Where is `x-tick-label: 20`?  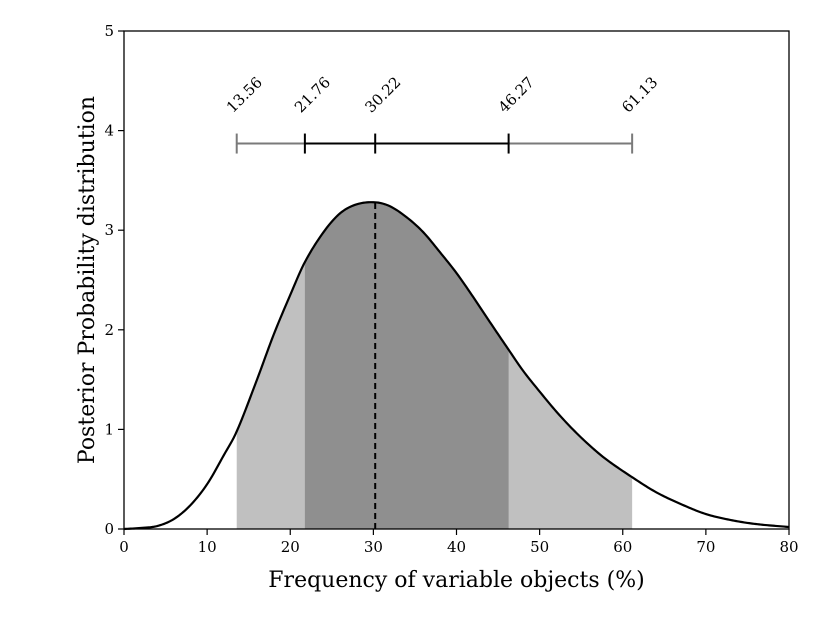
x-tick-label: 20 is located at coordinates (290, 547).